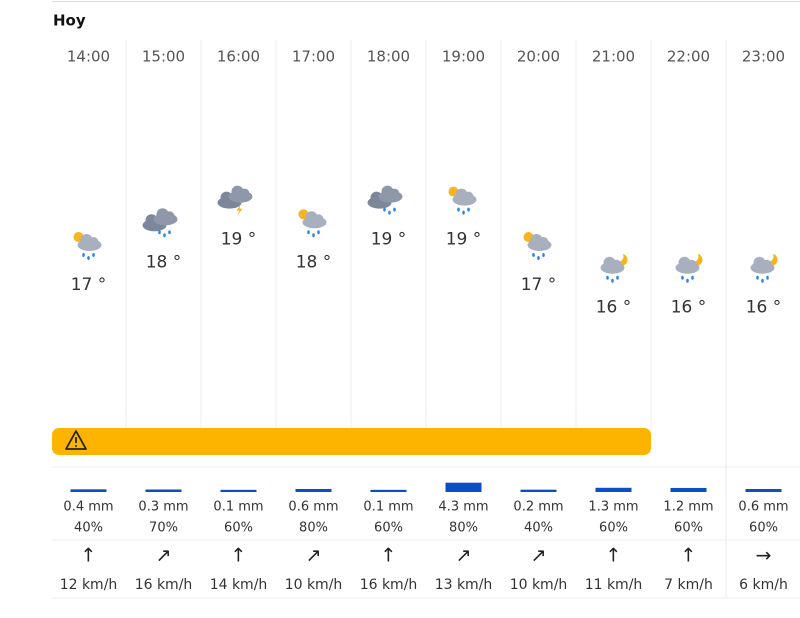  What do you see at coordinates (239, 585) in the screenshot?
I see `wind-speed: 14 km/h` at bounding box center [239, 585].